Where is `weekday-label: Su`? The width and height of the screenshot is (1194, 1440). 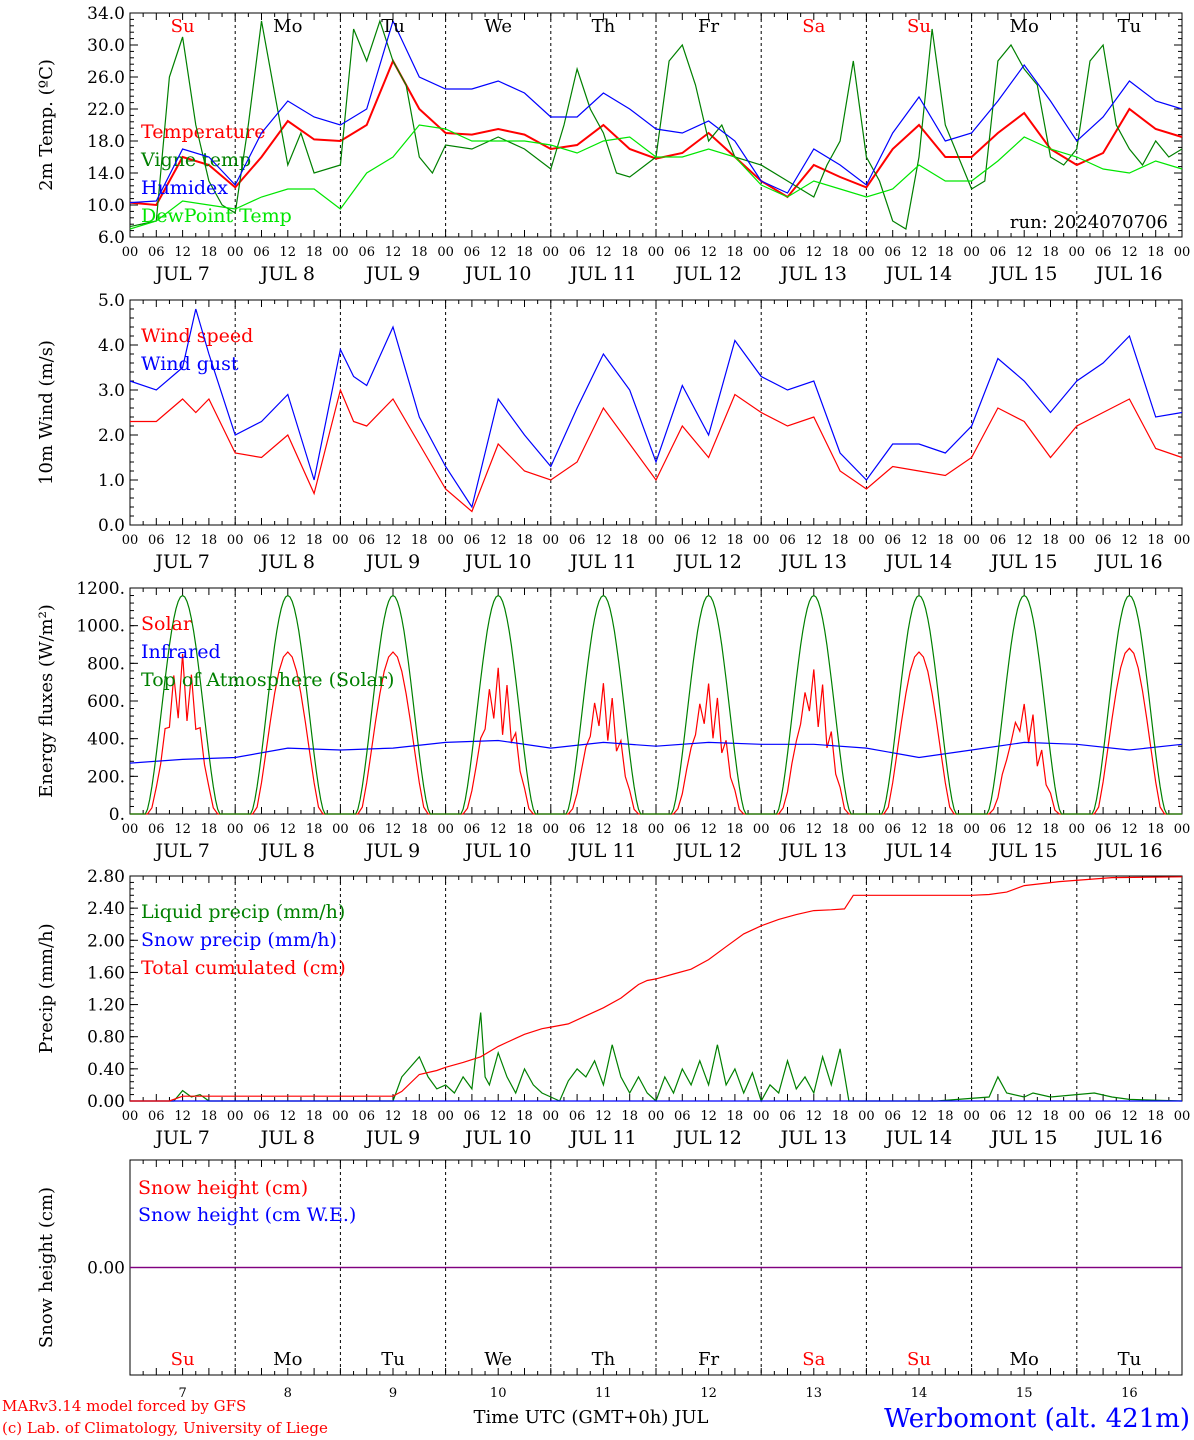 weekday-label: Su is located at coordinates (919, 1359).